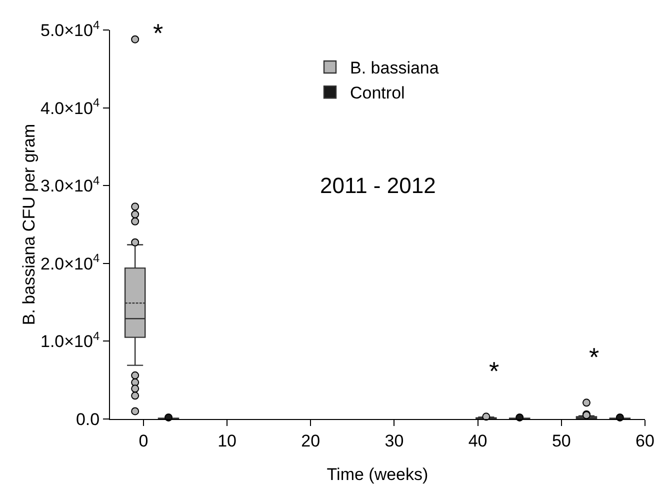  What do you see at coordinates (227, 440) in the screenshot?
I see `x-tick-label: 10` at bounding box center [227, 440].